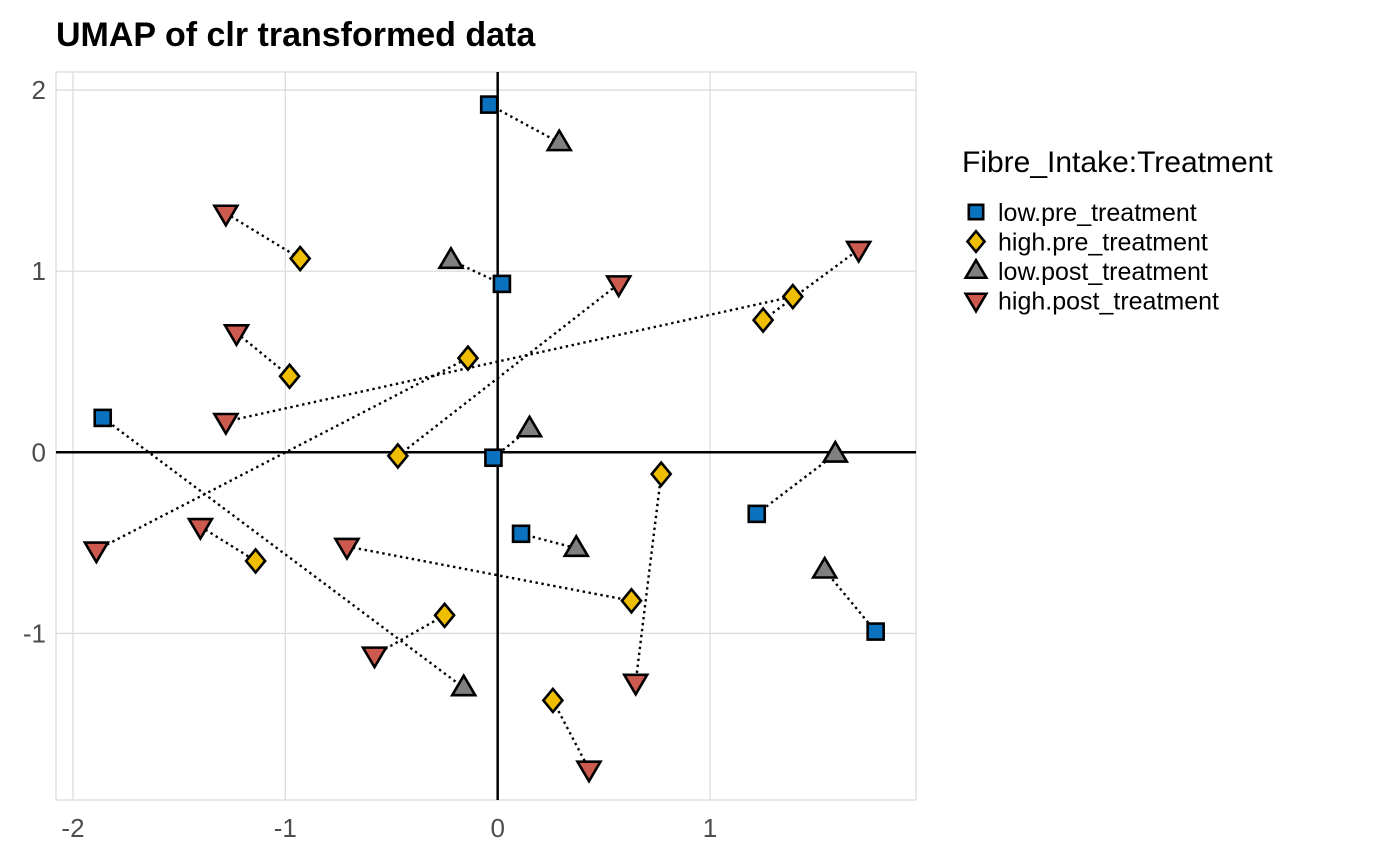 The width and height of the screenshot is (1400, 865). What do you see at coordinates (39, 271) in the screenshot?
I see `y-tick-label: 1` at bounding box center [39, 271].